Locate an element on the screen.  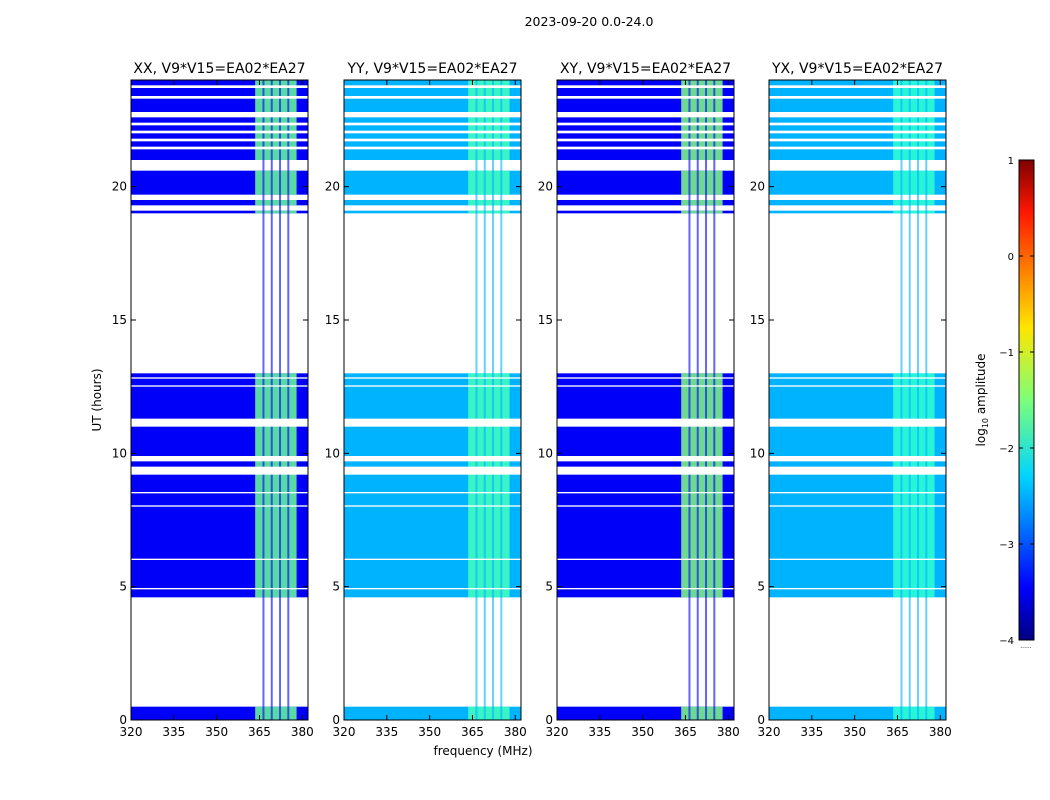
y-tick-label: 5 is located at coordinates (549, 587).